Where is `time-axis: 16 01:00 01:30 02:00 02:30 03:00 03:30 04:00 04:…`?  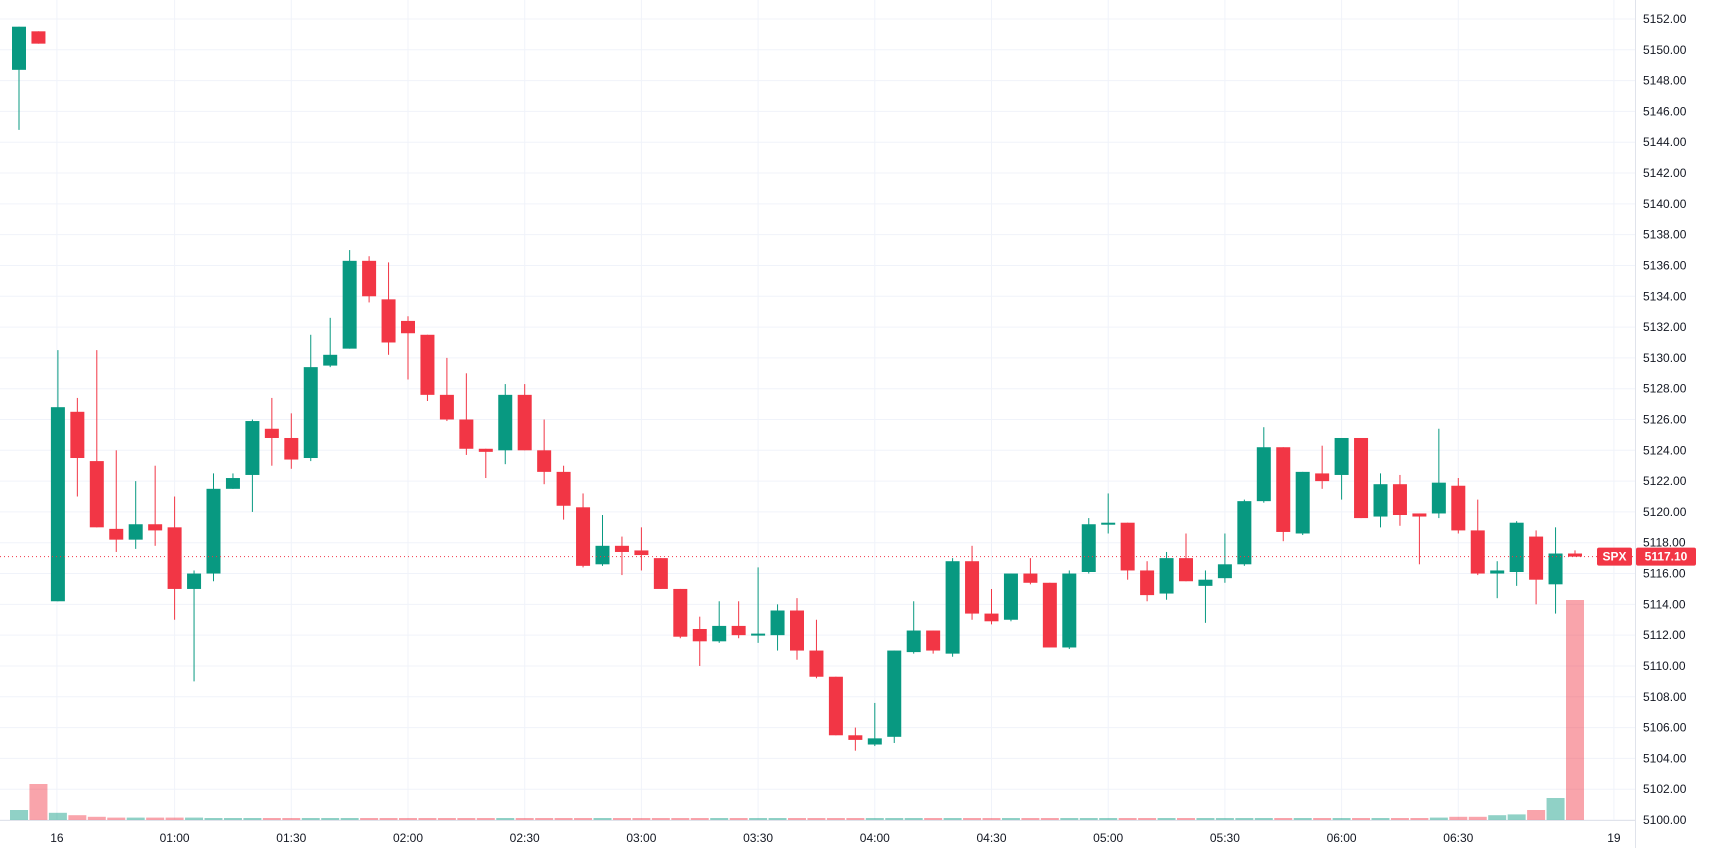 time-axis: 16 01:00 01:30 02:00 02:30 03:00 03:30 04:00 04:… is located at coordinates (817, 833).